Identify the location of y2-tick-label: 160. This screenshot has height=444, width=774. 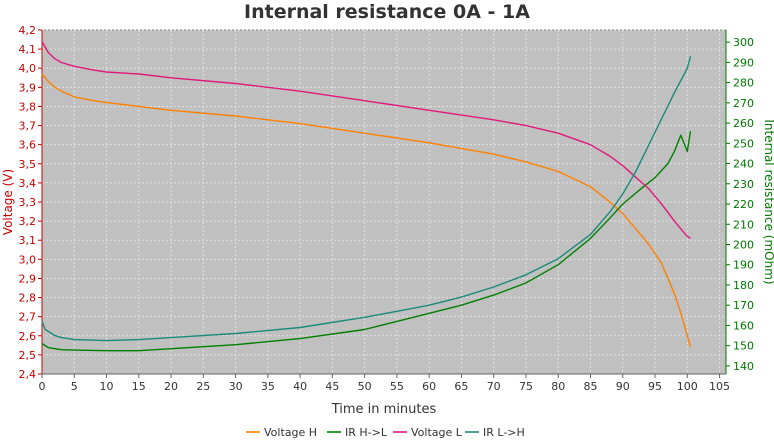
(743, 325).